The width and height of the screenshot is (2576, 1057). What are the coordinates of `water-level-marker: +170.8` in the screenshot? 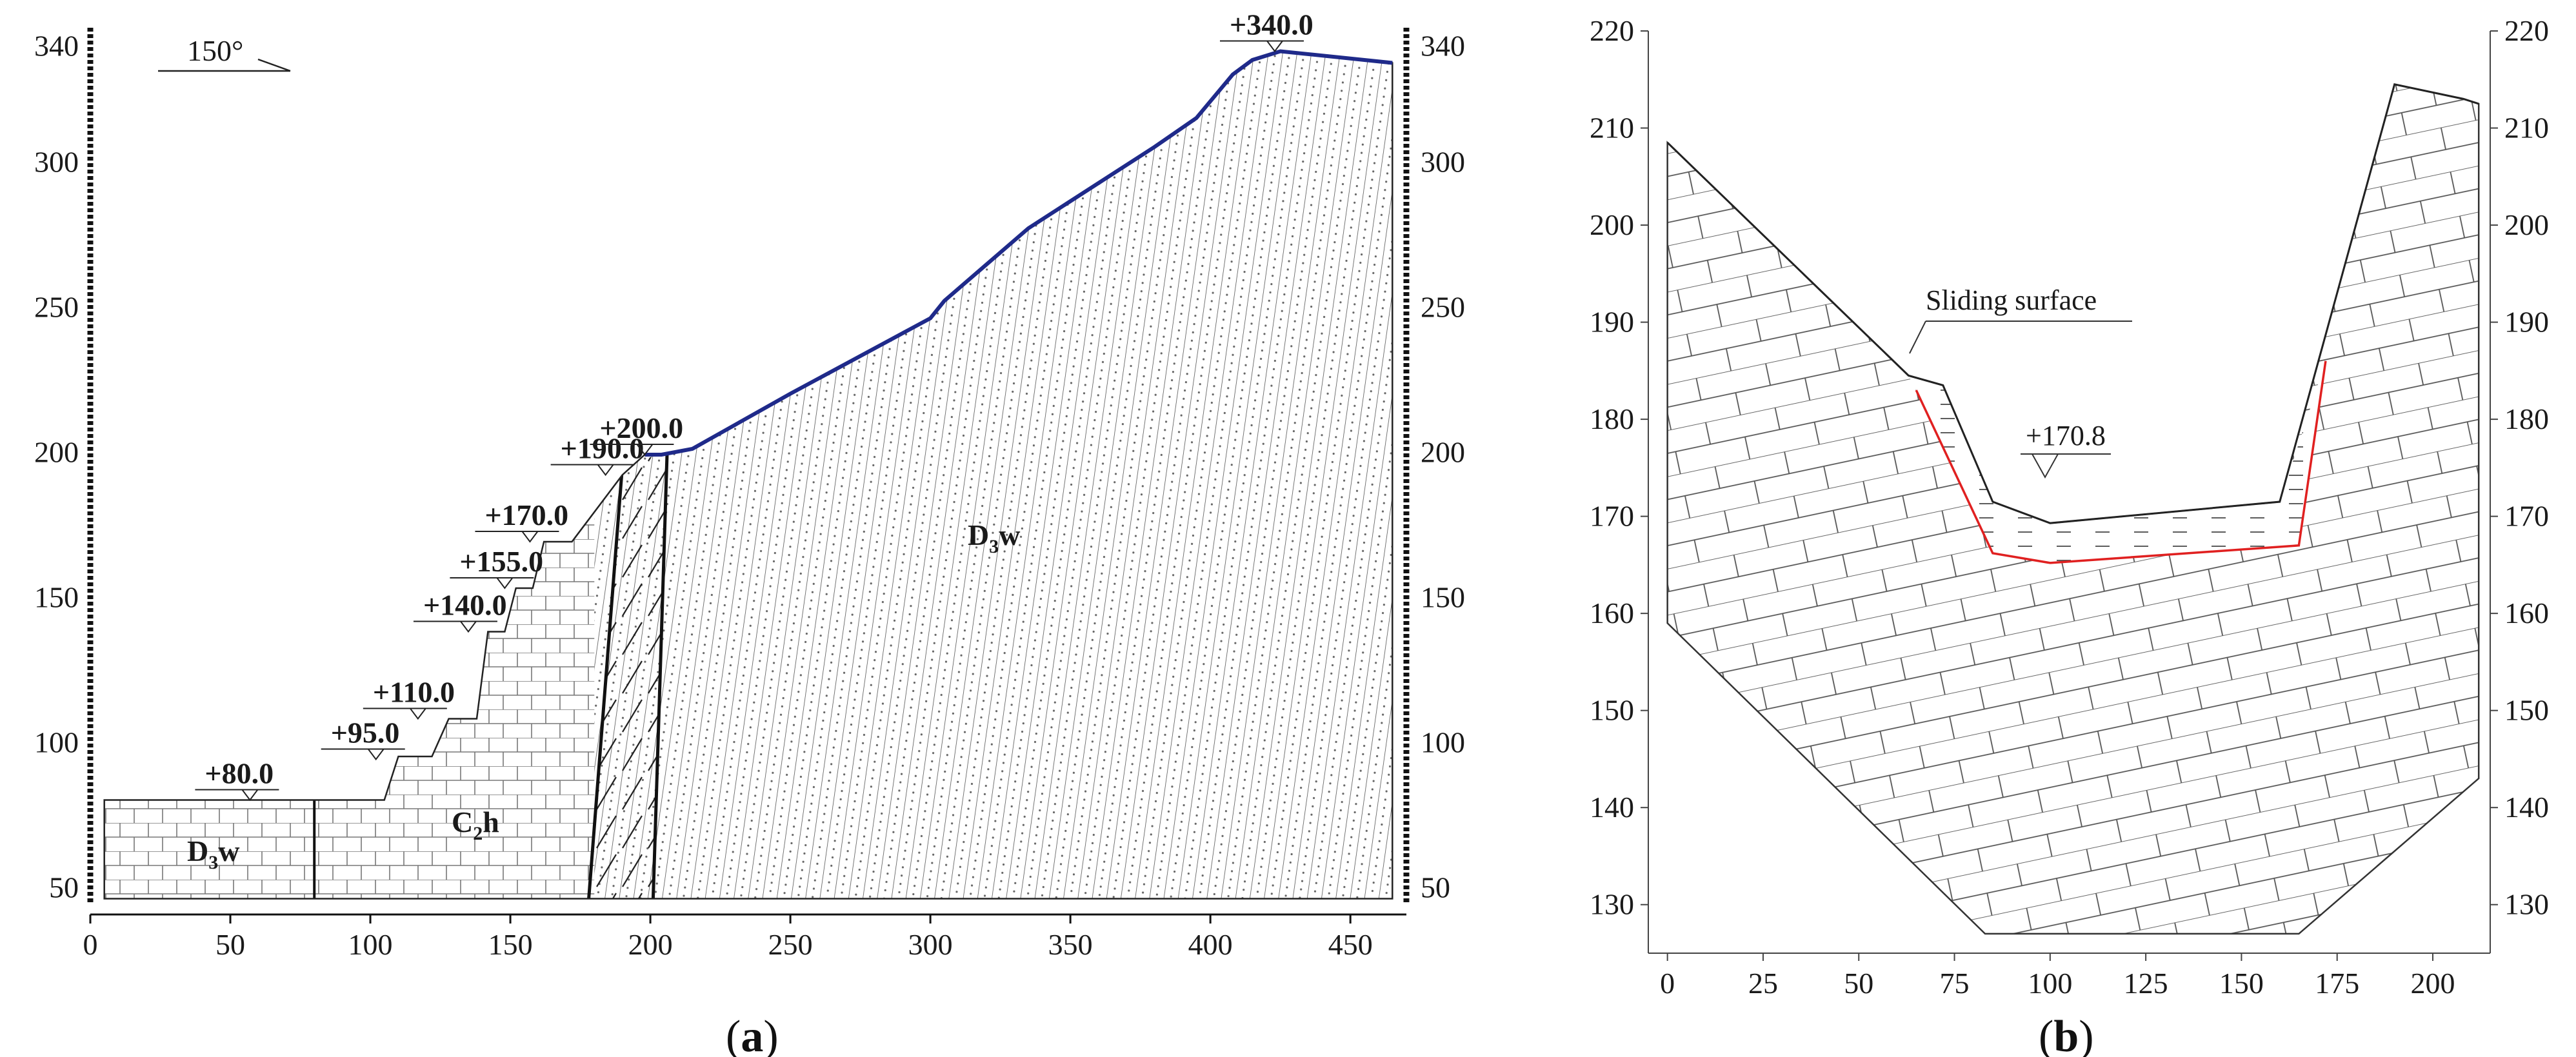 It's located at (2066, 449).